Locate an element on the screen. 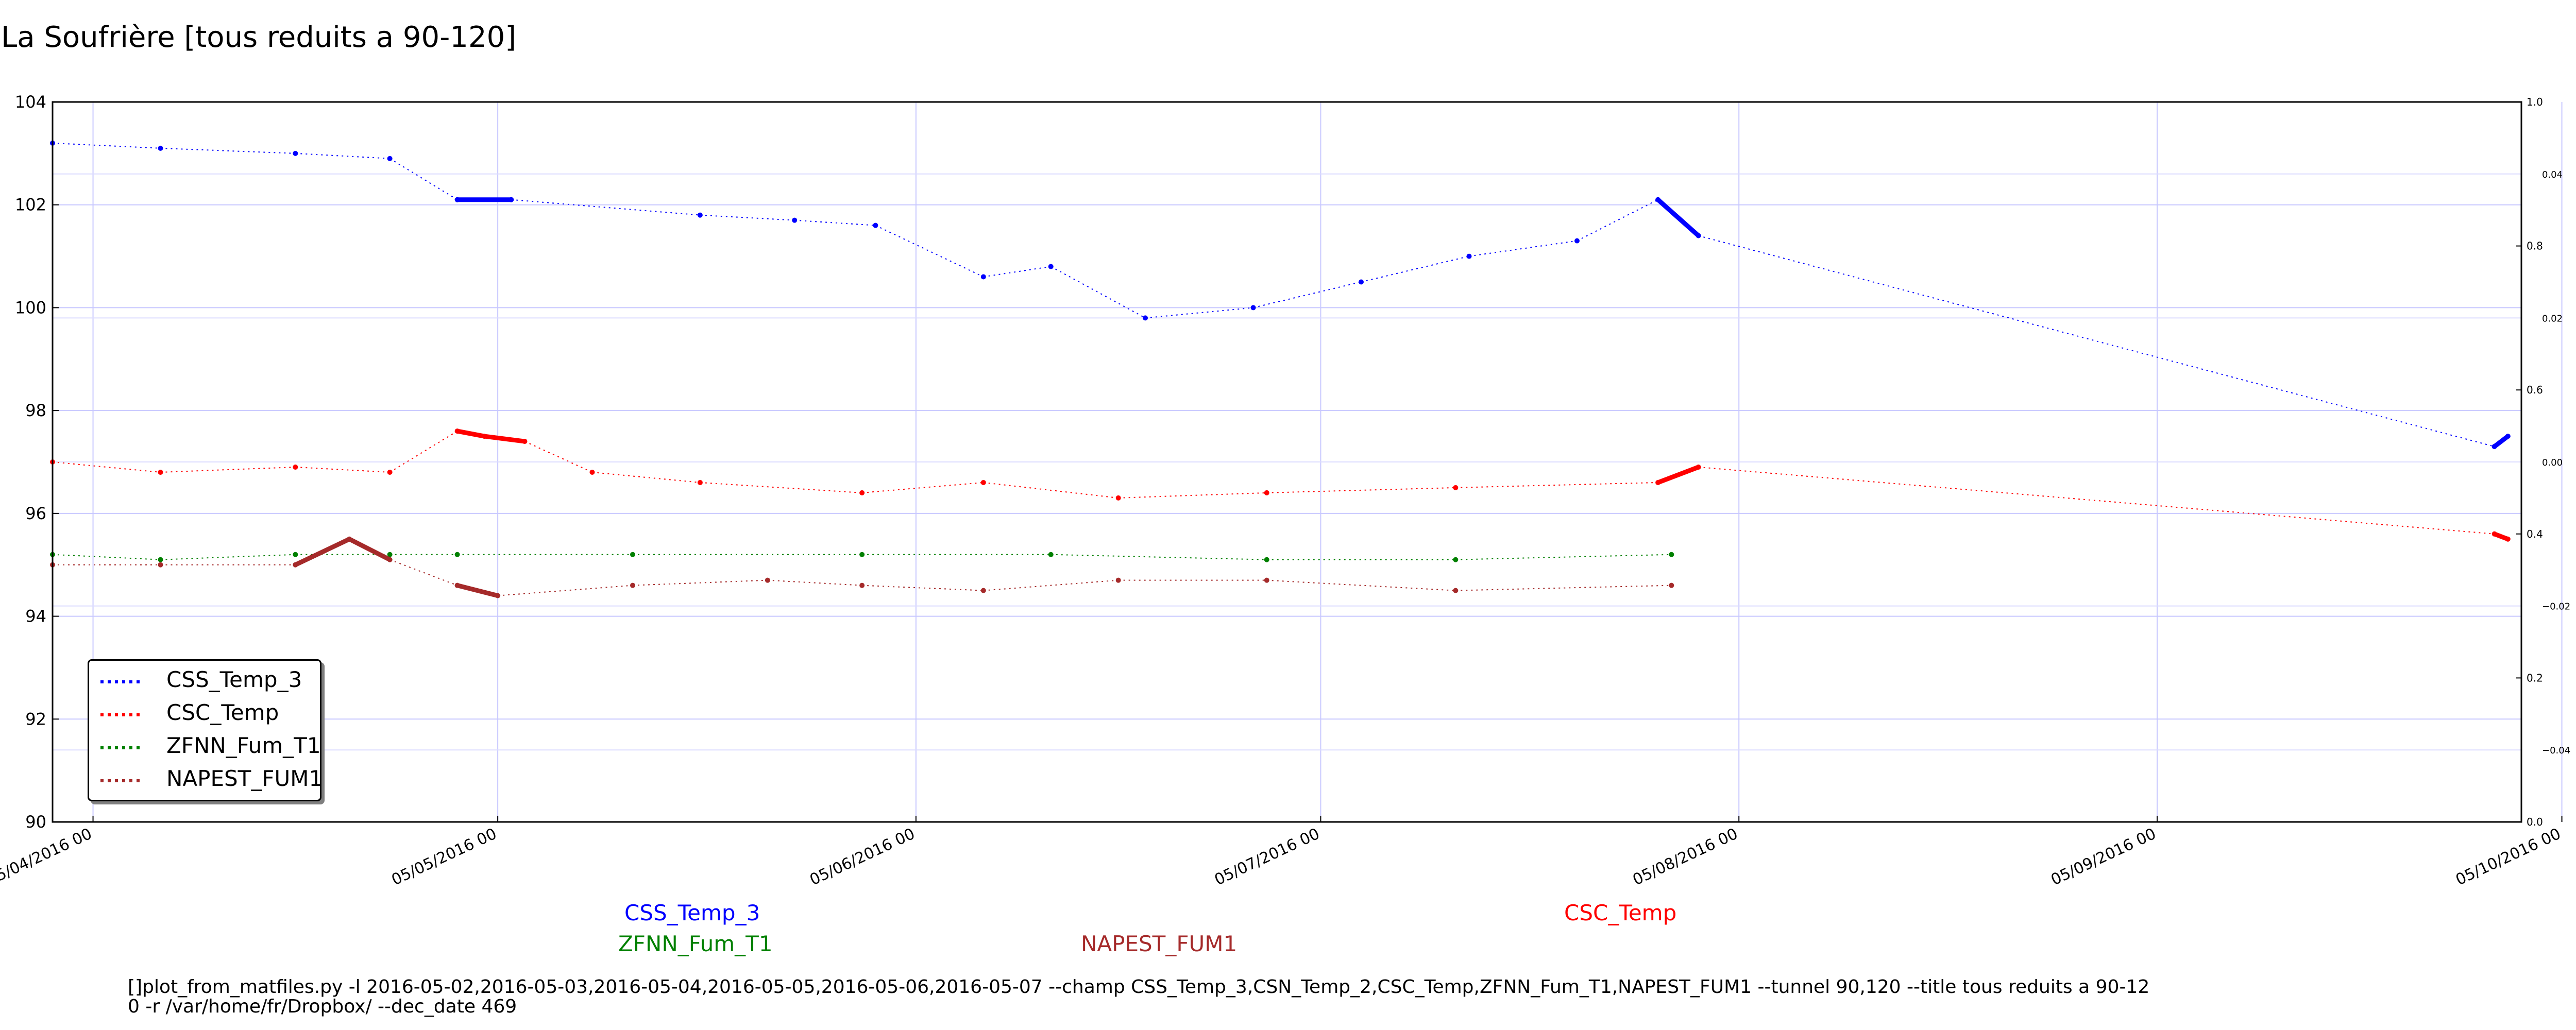 This screenshot has width=2576, height=1030. x-tick-label: 05/05/2016 00 is located at coordinates (444, 857).